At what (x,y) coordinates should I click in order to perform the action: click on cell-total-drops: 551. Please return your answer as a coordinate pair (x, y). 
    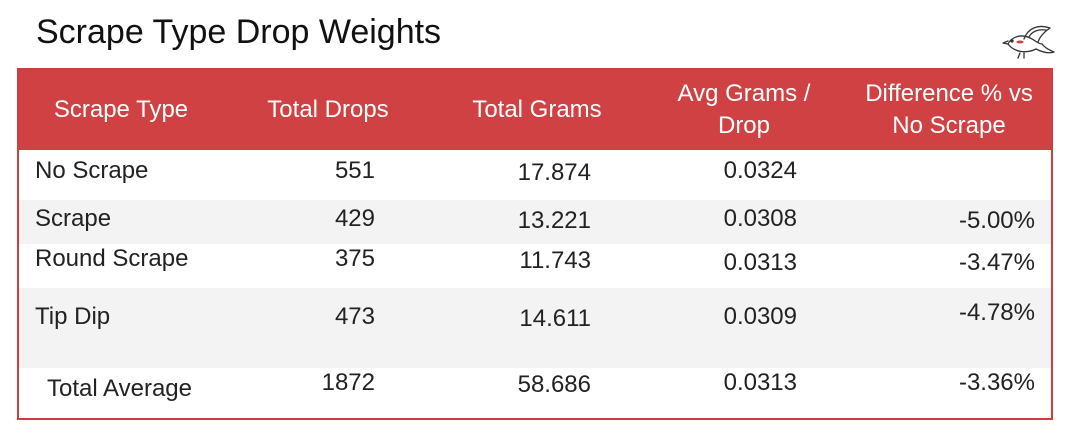
    Looking at the image, I should click on (354, 170).